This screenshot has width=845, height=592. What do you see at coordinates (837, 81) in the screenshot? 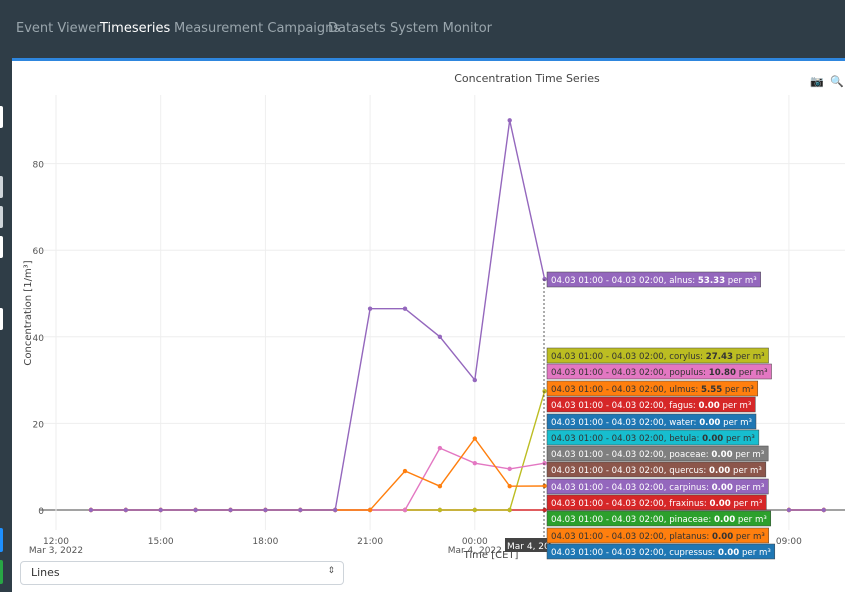
I see `zoom-icon: 🔍` at bounding box center [837, 81].